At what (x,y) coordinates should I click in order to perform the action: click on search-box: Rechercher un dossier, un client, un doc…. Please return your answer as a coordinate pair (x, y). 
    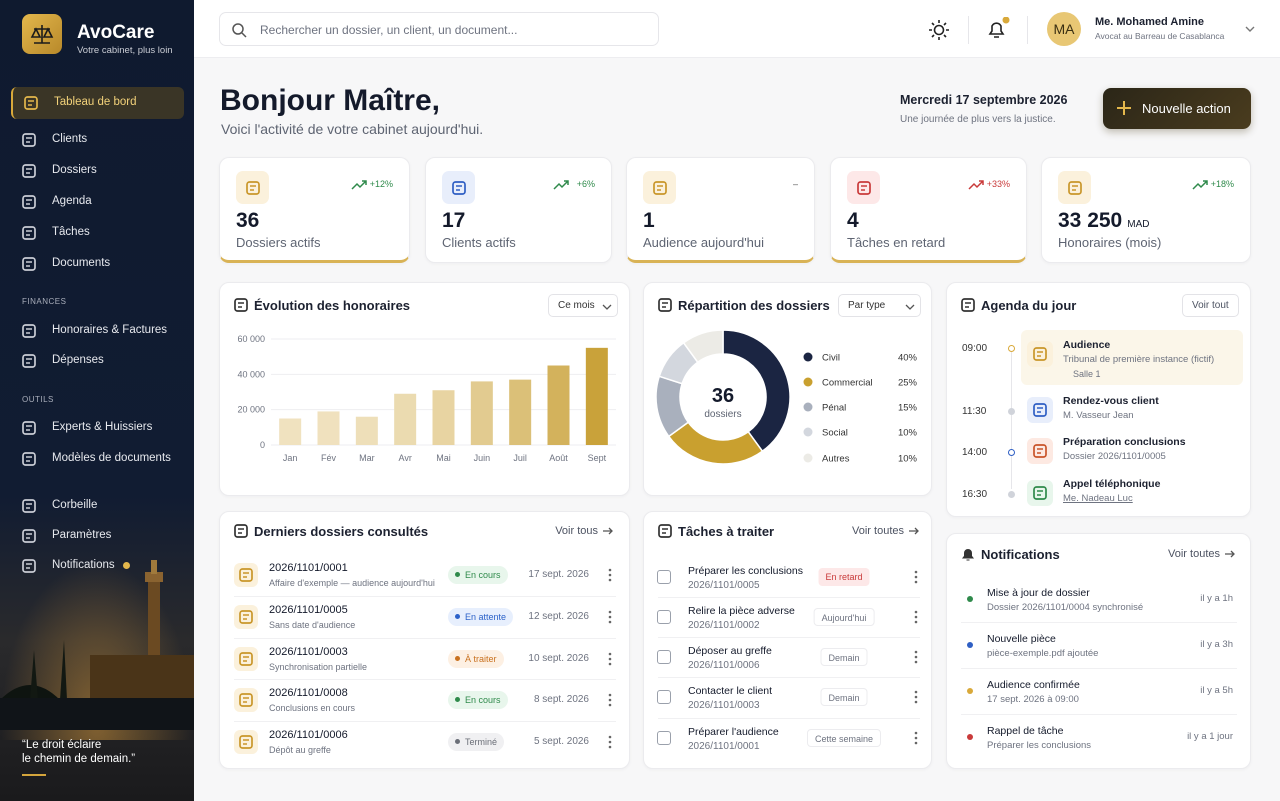
    Looking at the image, I should click on (439, 29).